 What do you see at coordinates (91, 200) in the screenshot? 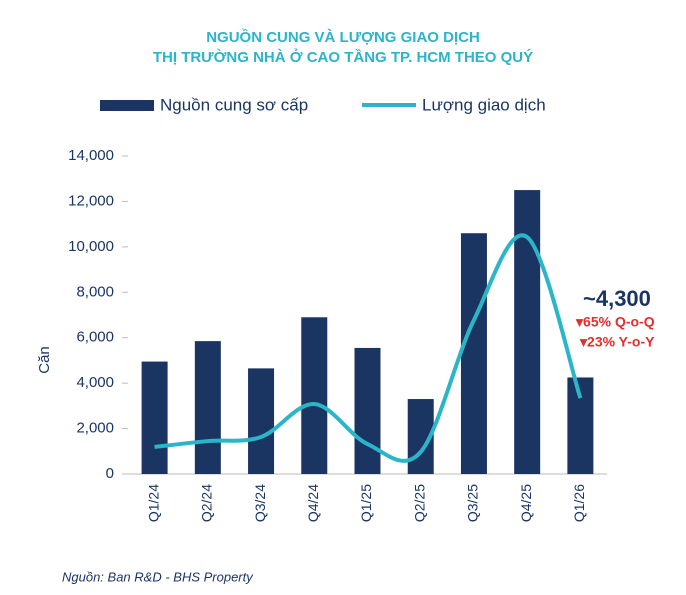
I see `y-tick-label: 12,000` at bounding box center [91, 200].